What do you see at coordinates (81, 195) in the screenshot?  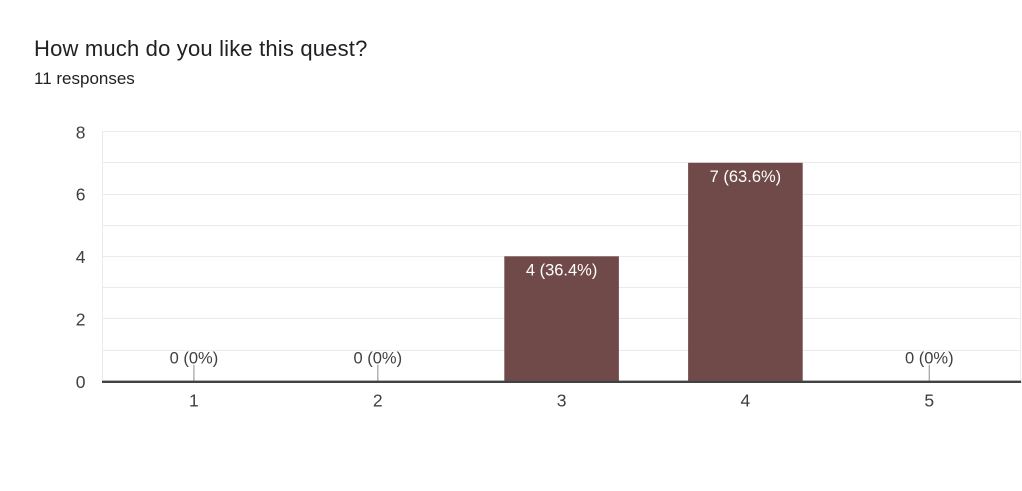 I see `svg-text: 6` at bounding box center [81, 195].